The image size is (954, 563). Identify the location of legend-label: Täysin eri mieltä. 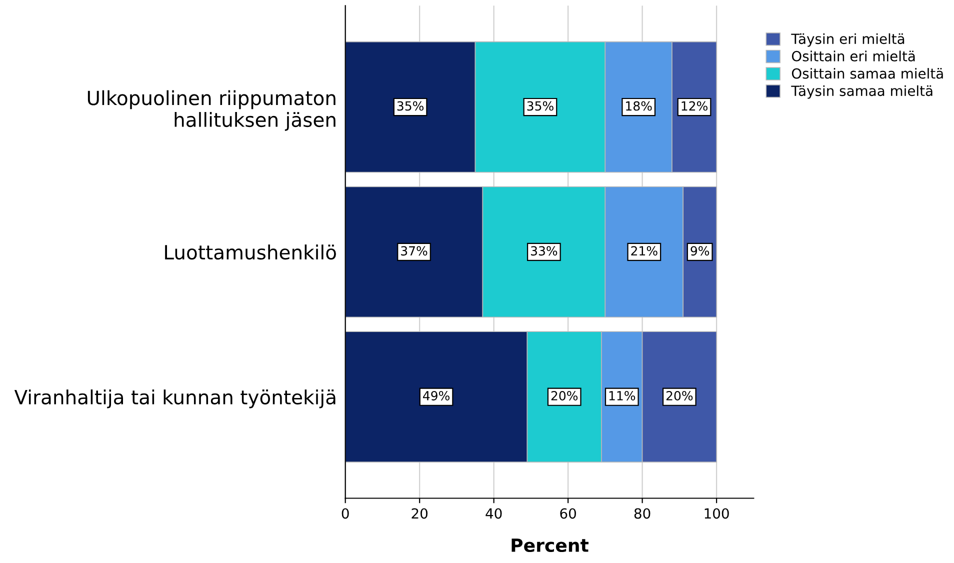
(847, 40).